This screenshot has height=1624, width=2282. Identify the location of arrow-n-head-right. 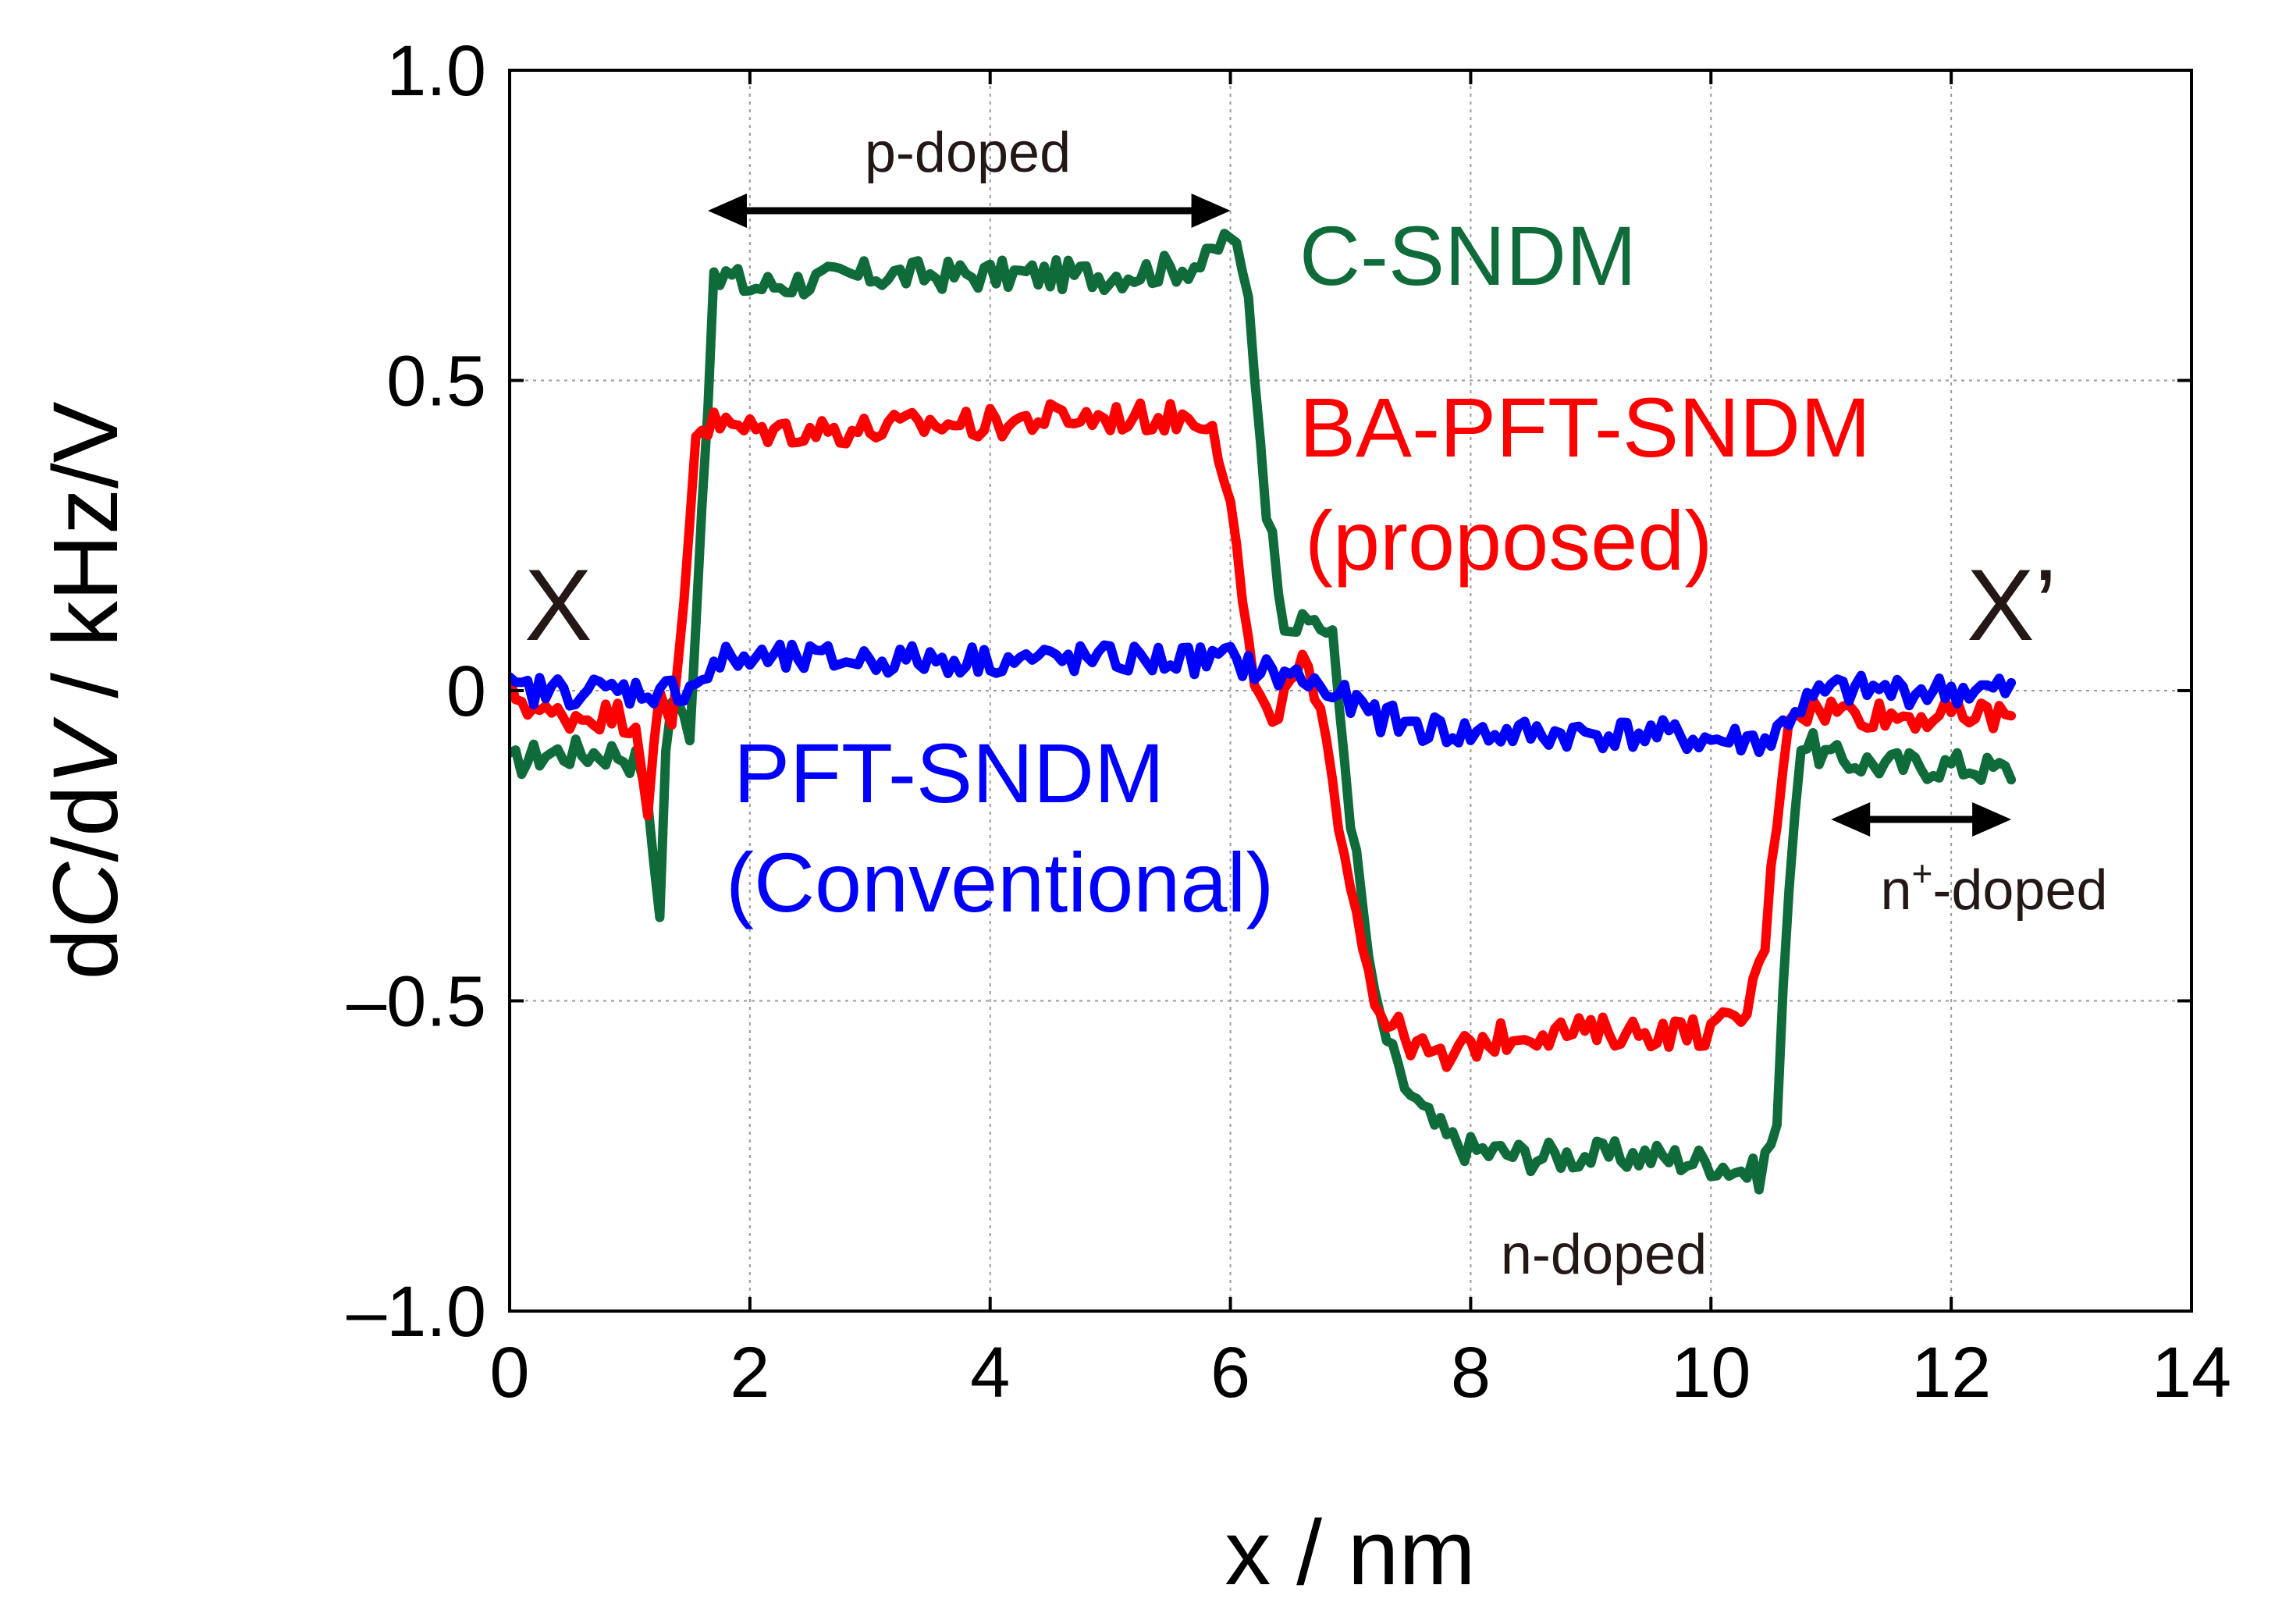
(1992, 819).